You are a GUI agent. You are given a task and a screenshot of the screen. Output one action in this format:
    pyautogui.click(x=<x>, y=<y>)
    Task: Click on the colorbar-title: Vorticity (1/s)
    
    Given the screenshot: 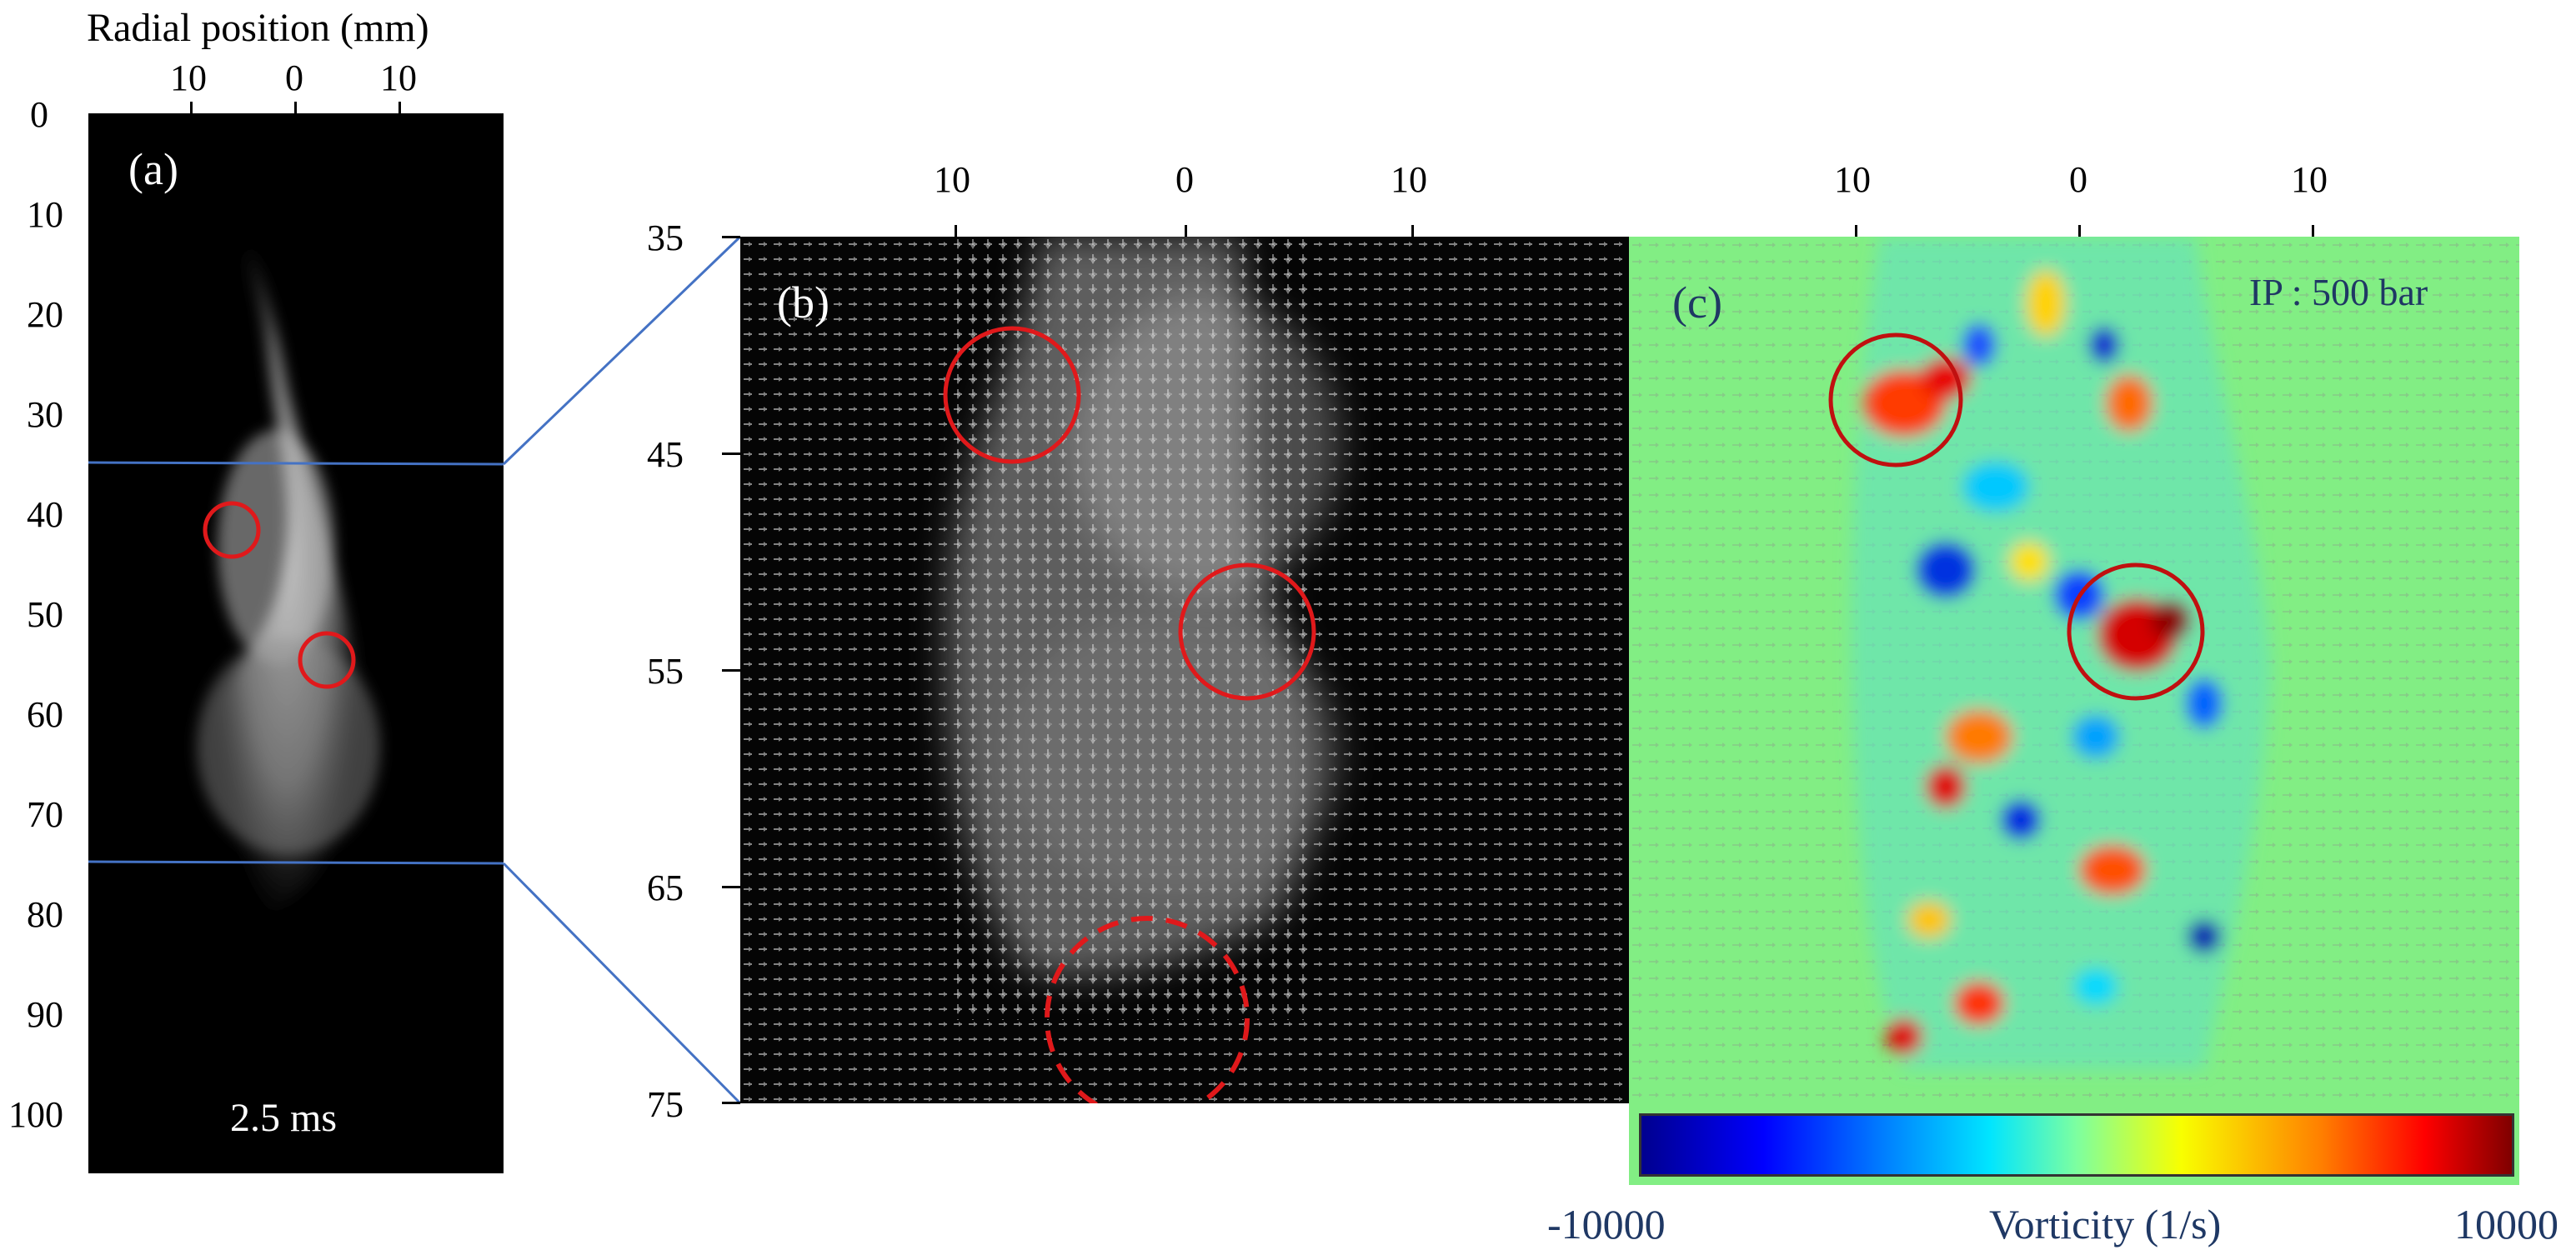 What is the action you would take?
    pyautogui.click(x=2105, y=1224)
    